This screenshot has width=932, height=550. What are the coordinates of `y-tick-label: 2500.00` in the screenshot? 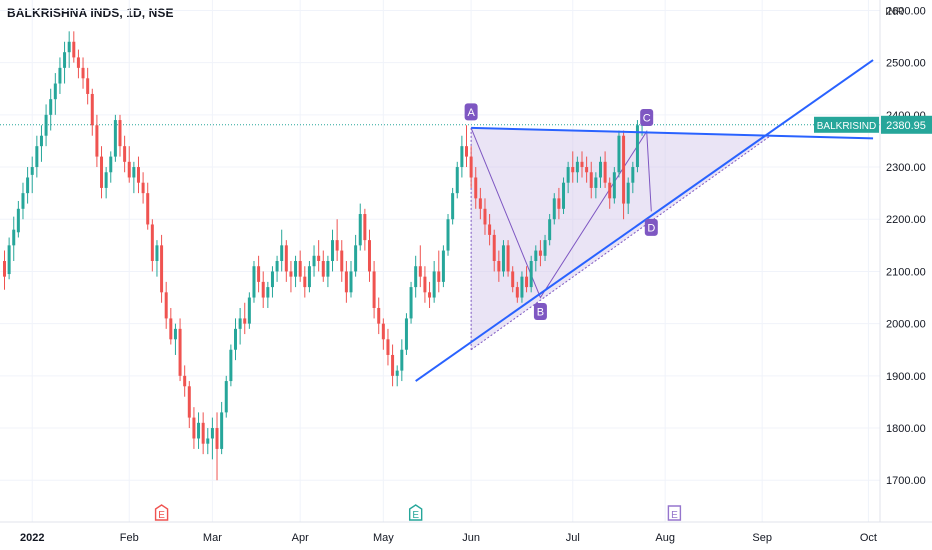 It's located at (906, 64).